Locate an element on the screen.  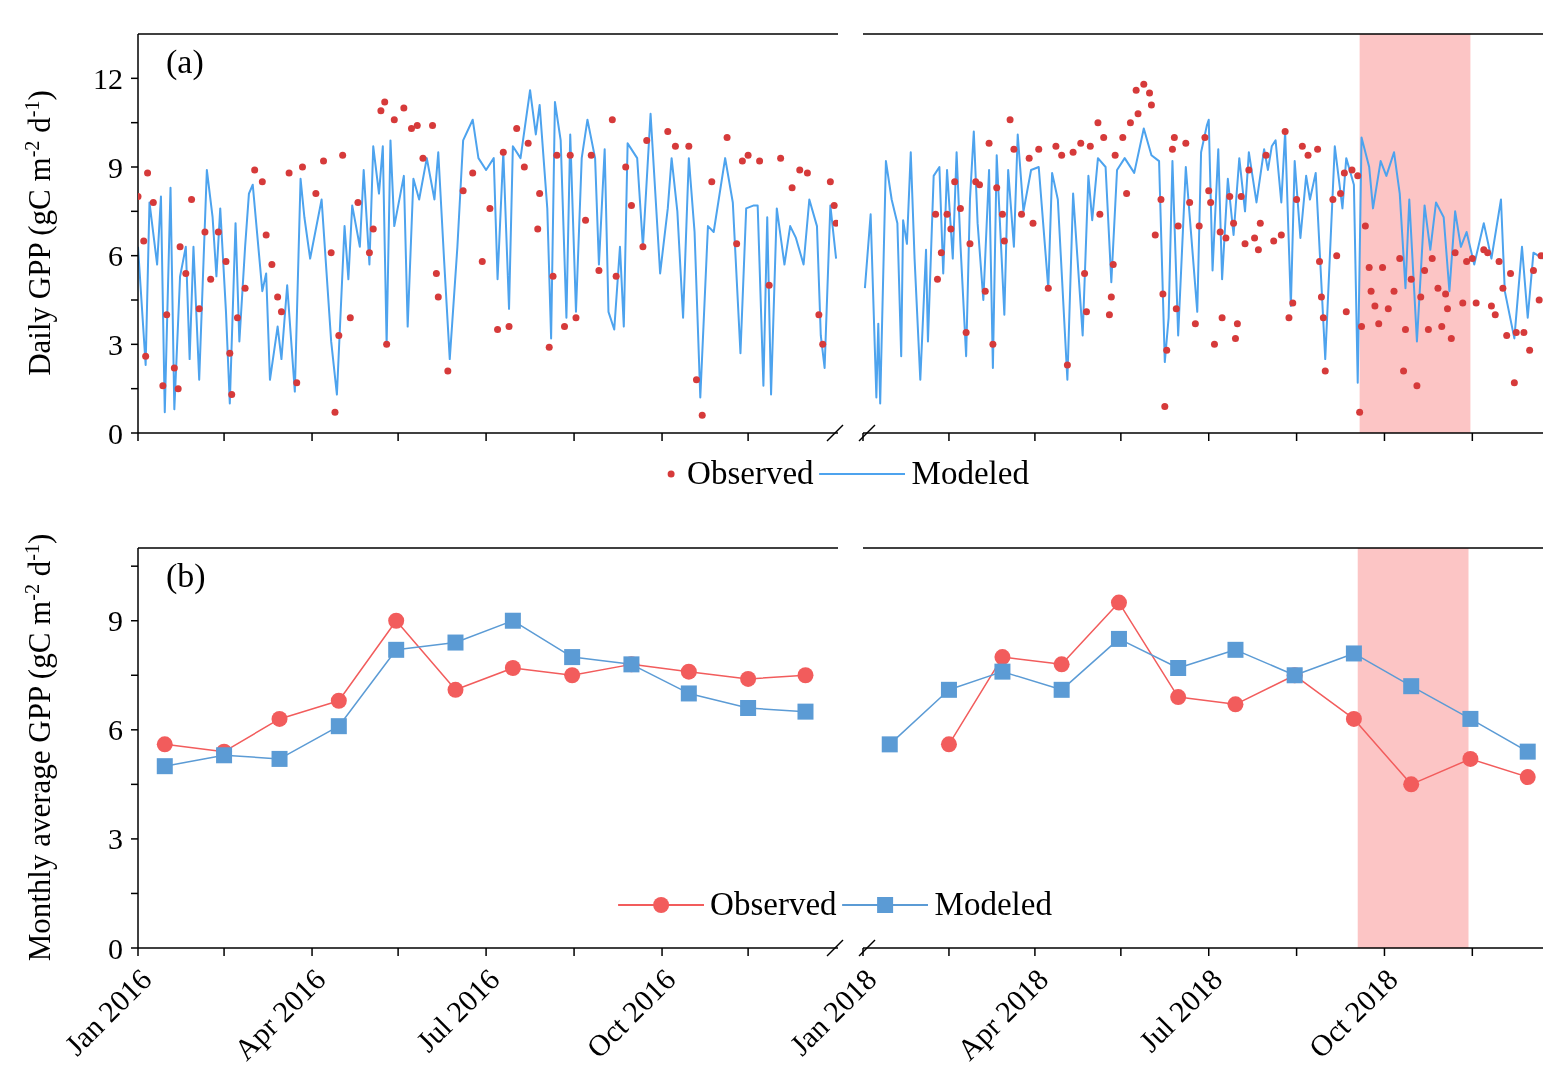
y-tick-label: 12 is located at coordinates (108, 78).